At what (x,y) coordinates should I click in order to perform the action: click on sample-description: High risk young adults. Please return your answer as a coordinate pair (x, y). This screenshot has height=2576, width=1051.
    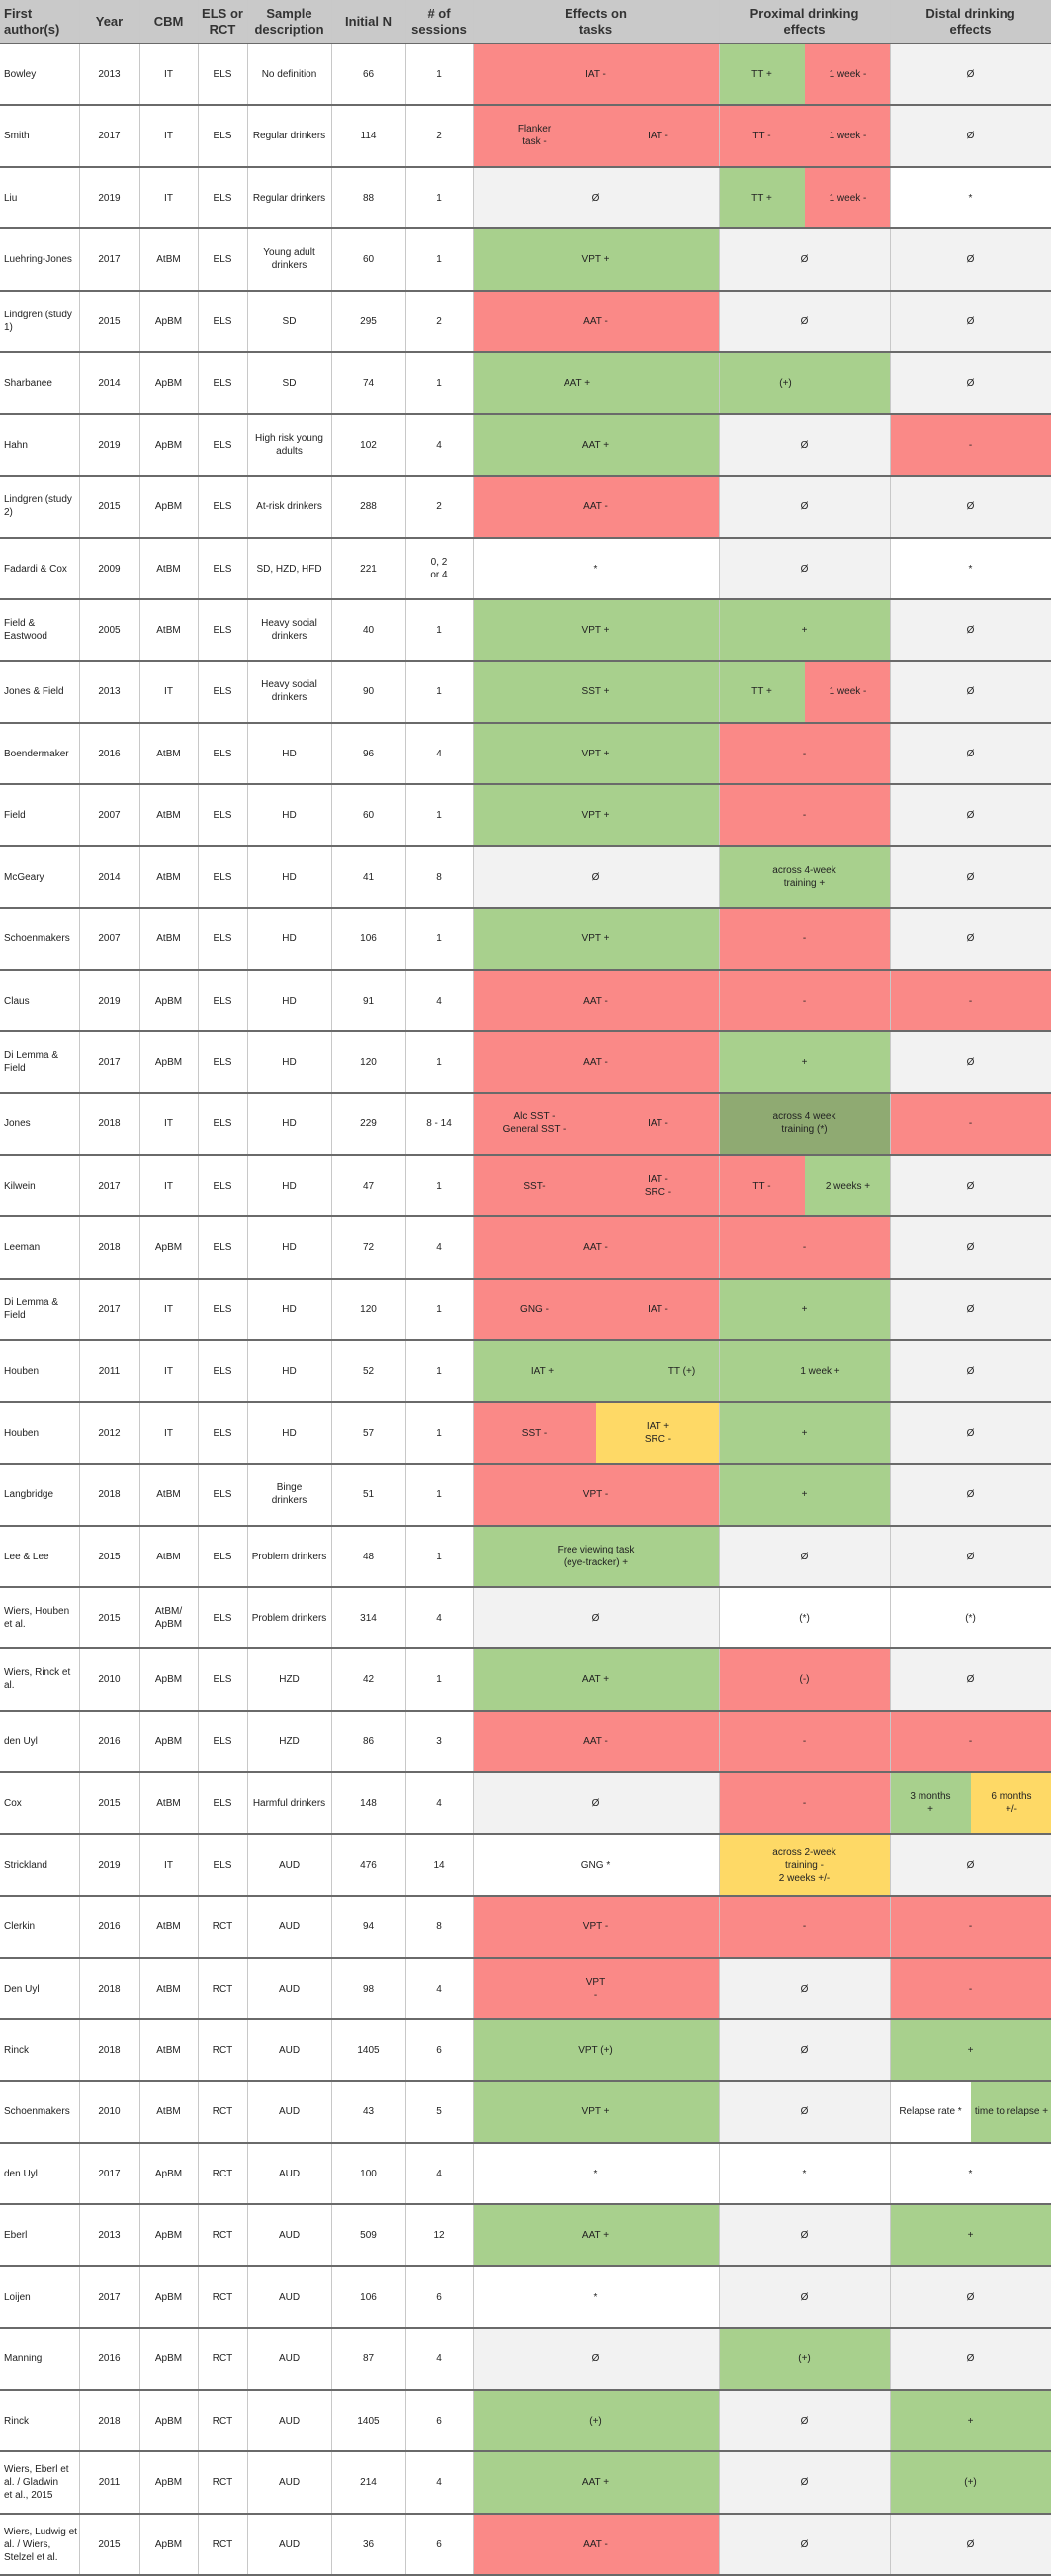
    Looking at the image, I should click on (289, 445).